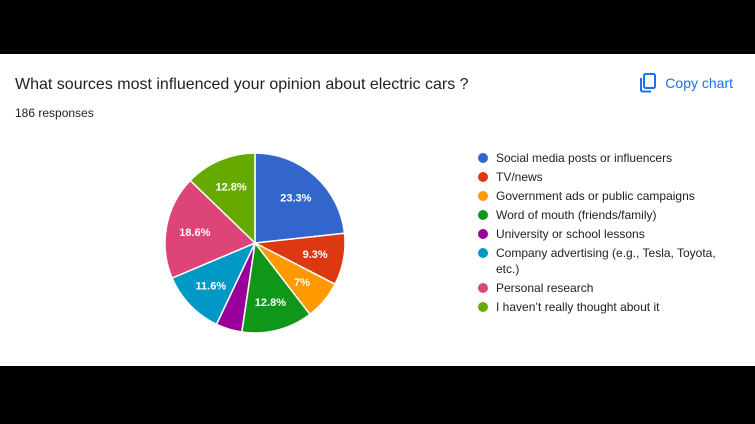 The width and height of the screenshot is (755, 424). I want to click on pie-chart: 23.3% 9.3% 7% 12.8% 11.6% 18.6% 12.8%, so click(255, 243).